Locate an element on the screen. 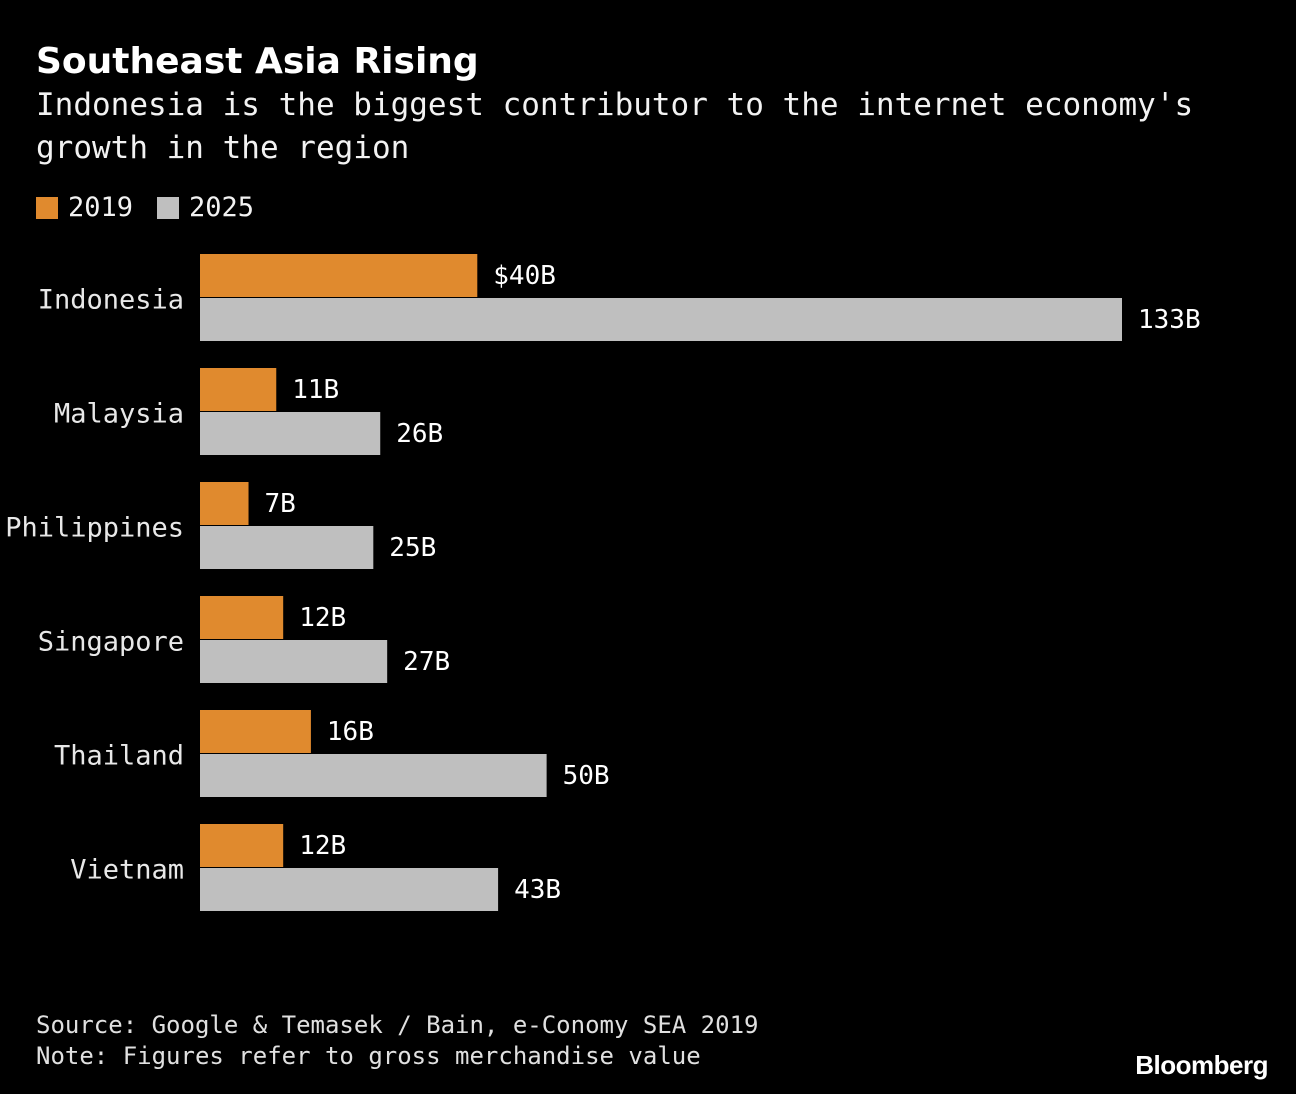 Image resolution: width=1296 pixels, height=1094 pixels. category-label-singapore: Singapore is located at coordinates (111, 642).